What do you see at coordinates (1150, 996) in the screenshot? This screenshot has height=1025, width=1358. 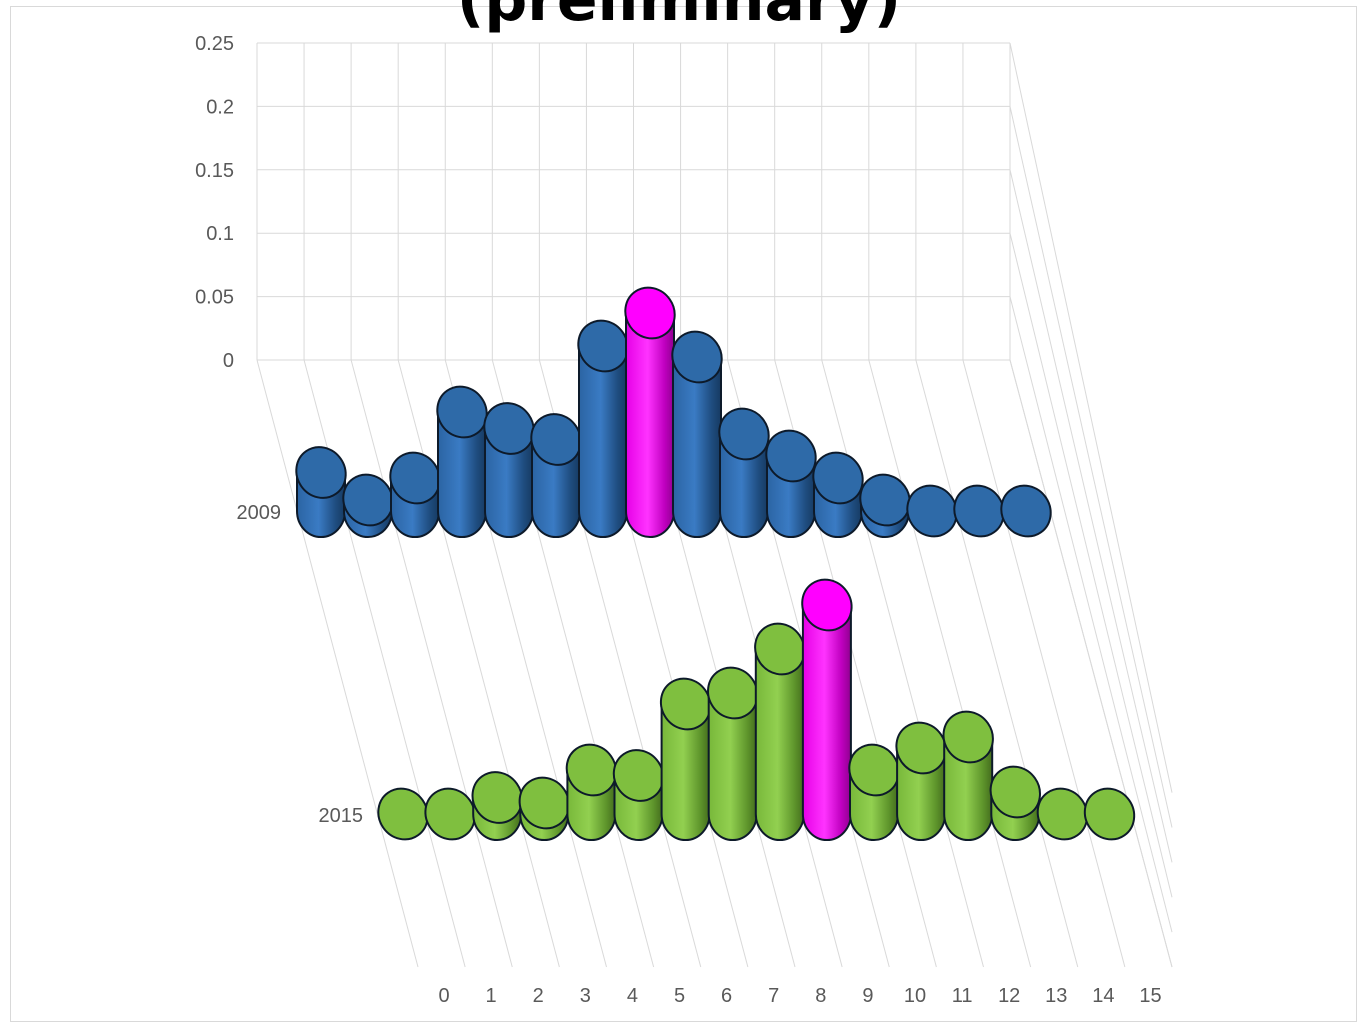 I see `x-tick-label: 15` at bounding box center [1150, 996].